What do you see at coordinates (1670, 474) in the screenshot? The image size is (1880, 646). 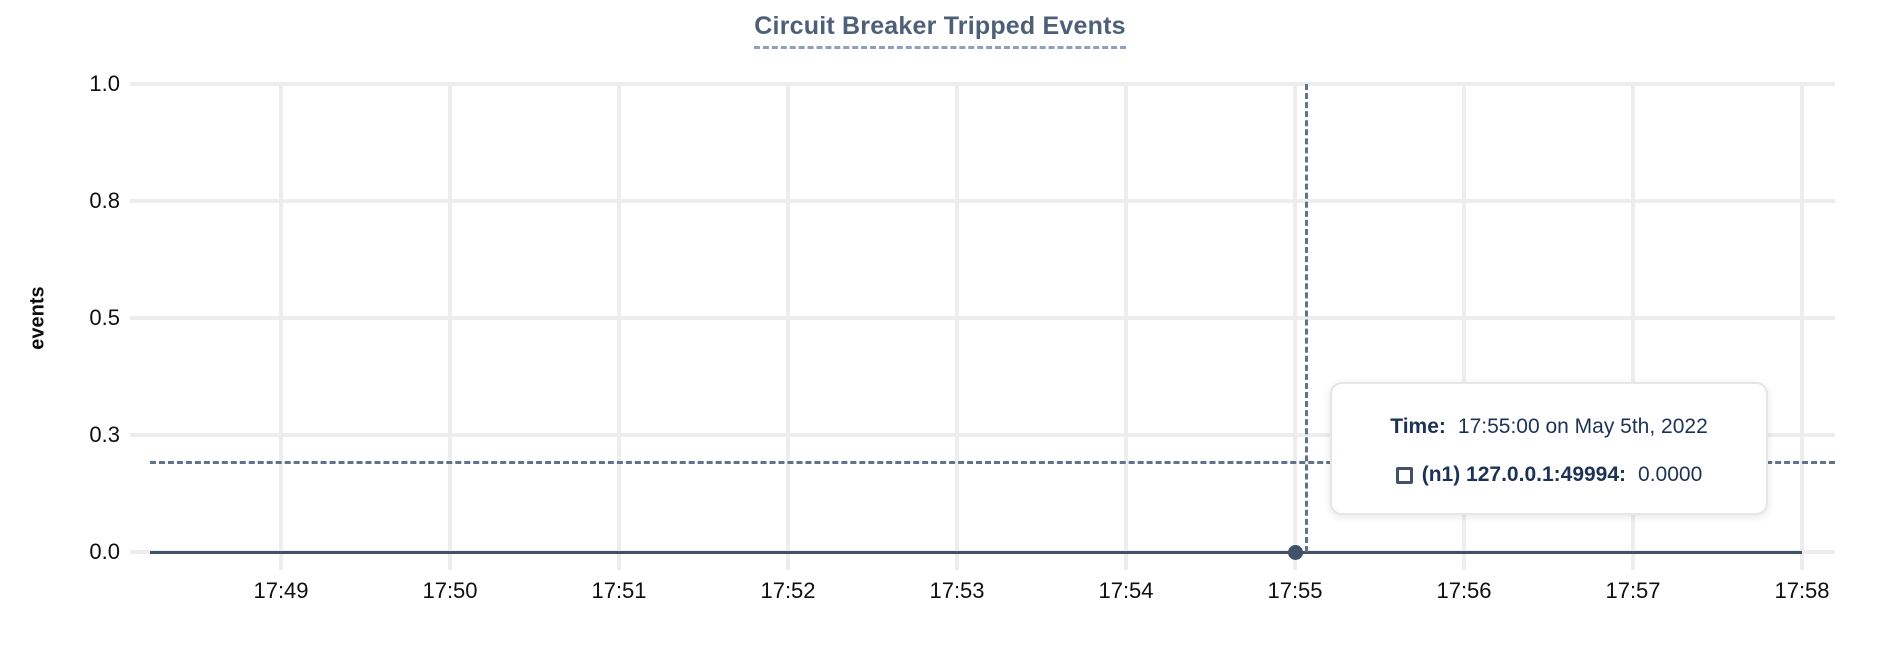 I see `tooltip-series-value: 0.0000` at bounding box center [1670, 474].